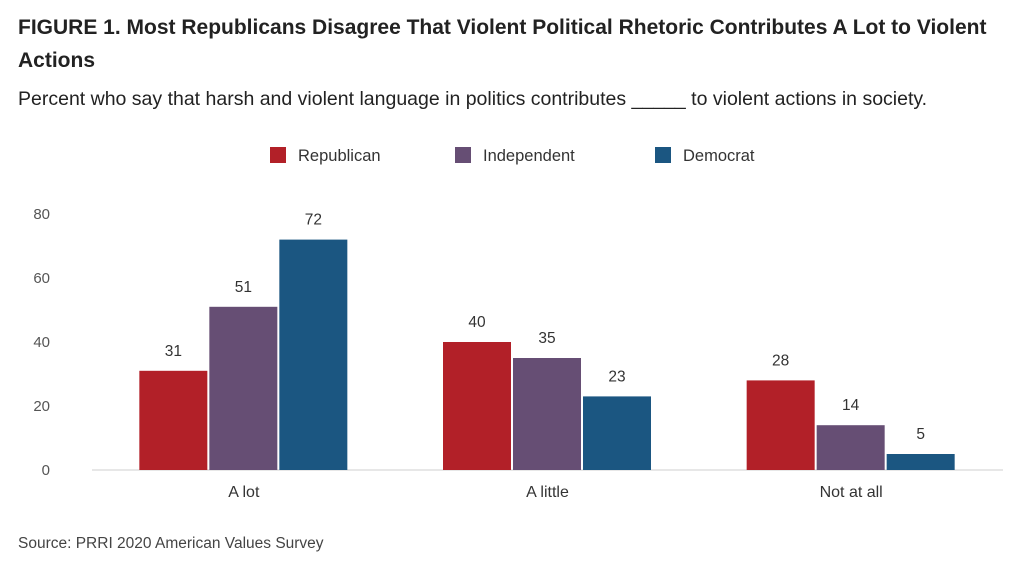 The height and width of the screenshot is (577, 1024). I want to click on y-tick-label: 60, so click(41, 278).